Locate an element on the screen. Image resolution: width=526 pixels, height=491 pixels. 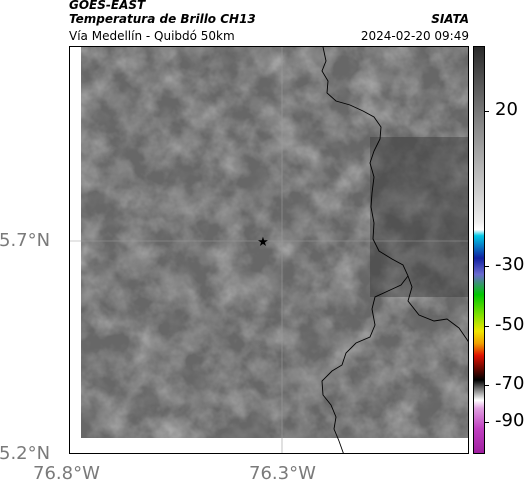
longitude-label: 76.3°W is located at coordinates (282, 473).